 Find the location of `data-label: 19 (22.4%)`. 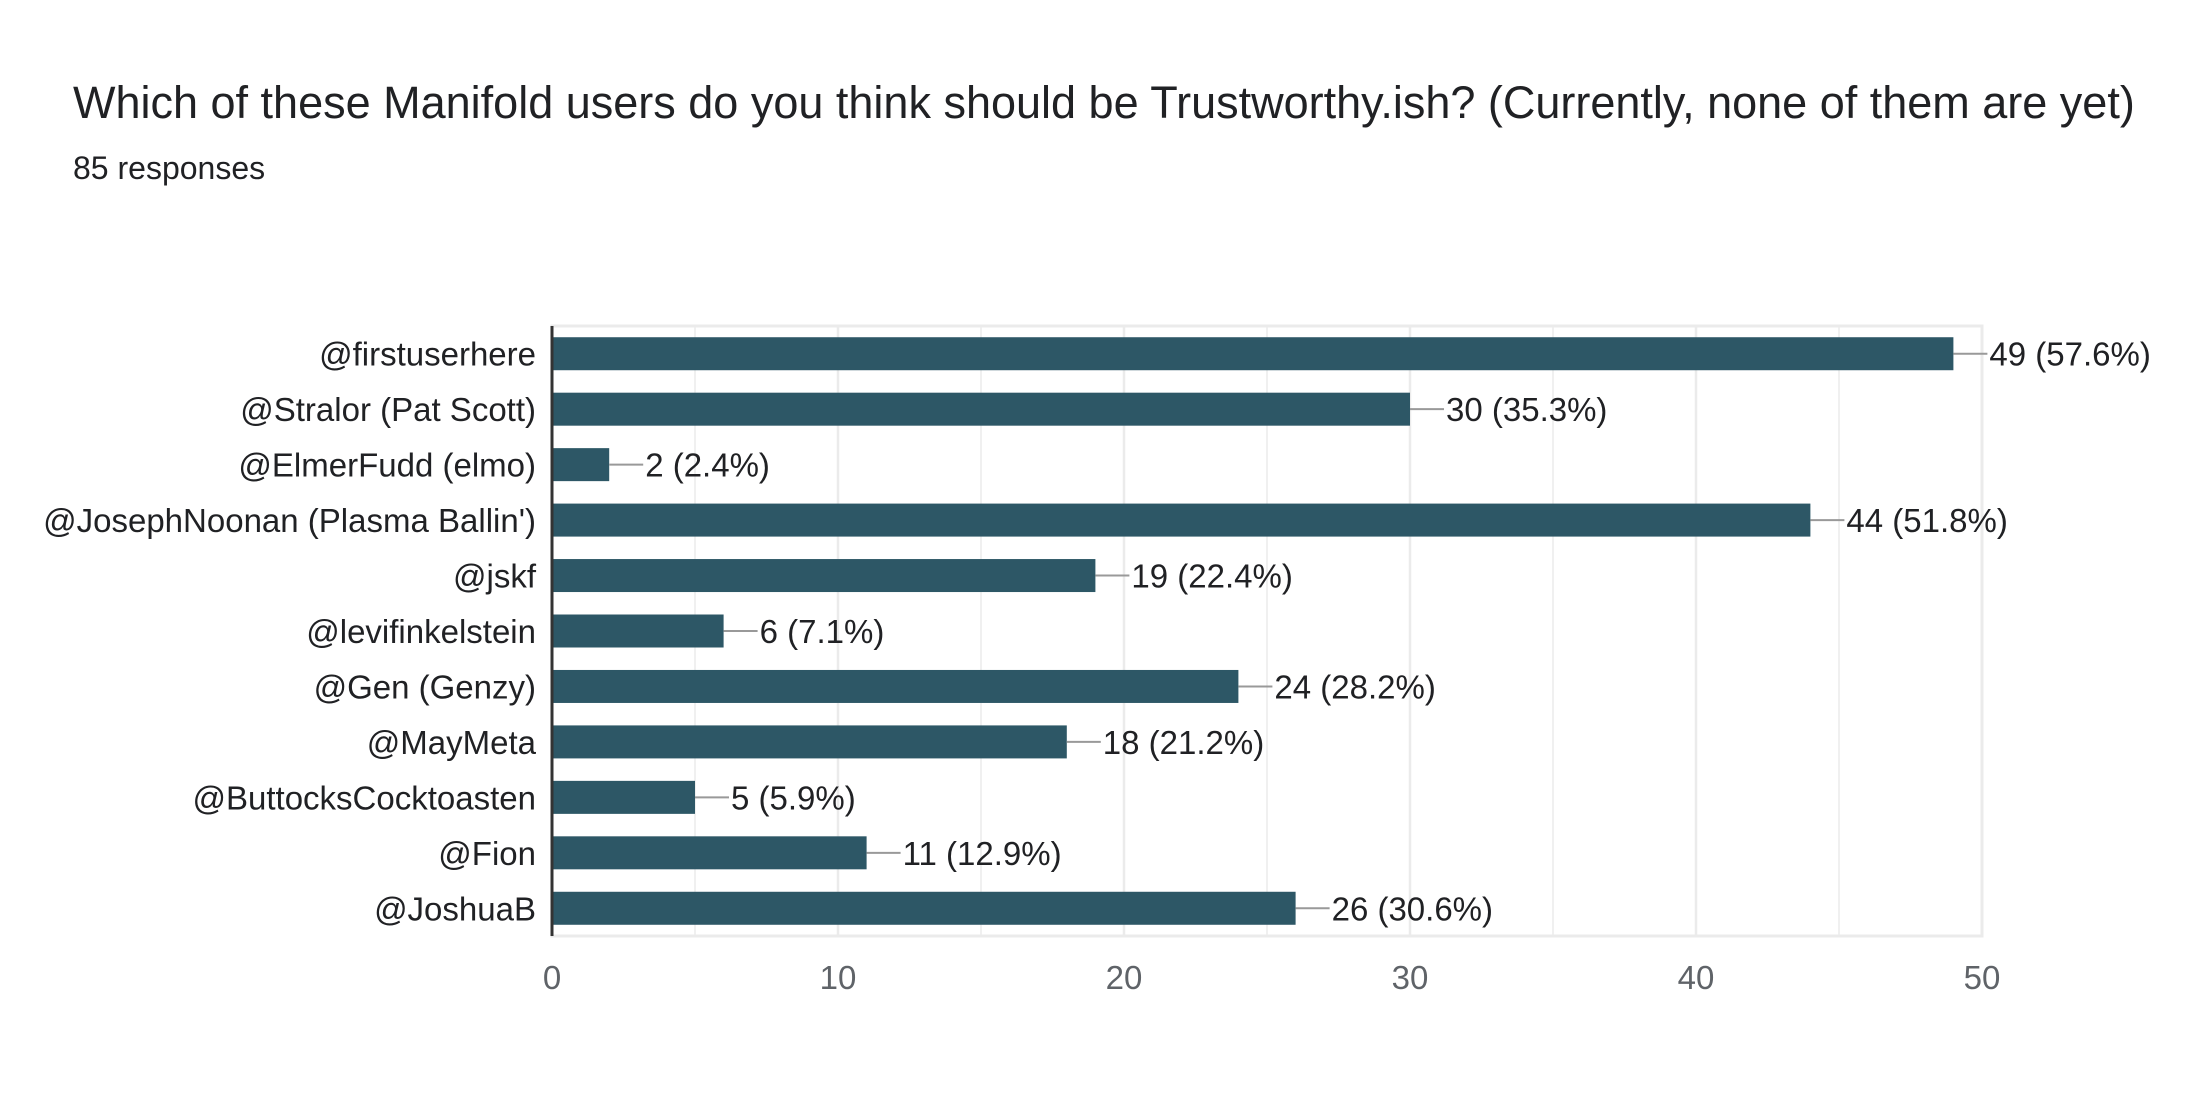

data-label: 19 (22.4%) is located at coordinates (1211, 576).